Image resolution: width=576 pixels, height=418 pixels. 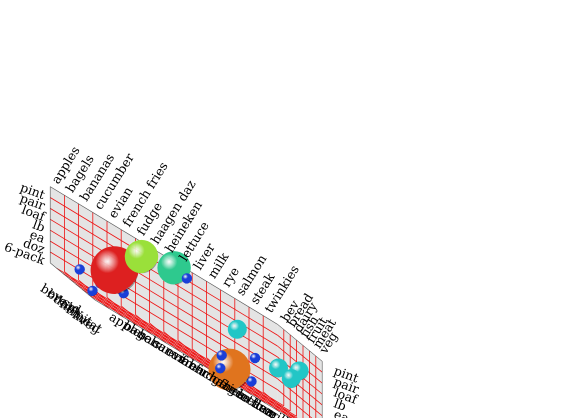 I want to click on z-tick-label: doz, so click(x=34, y=246).